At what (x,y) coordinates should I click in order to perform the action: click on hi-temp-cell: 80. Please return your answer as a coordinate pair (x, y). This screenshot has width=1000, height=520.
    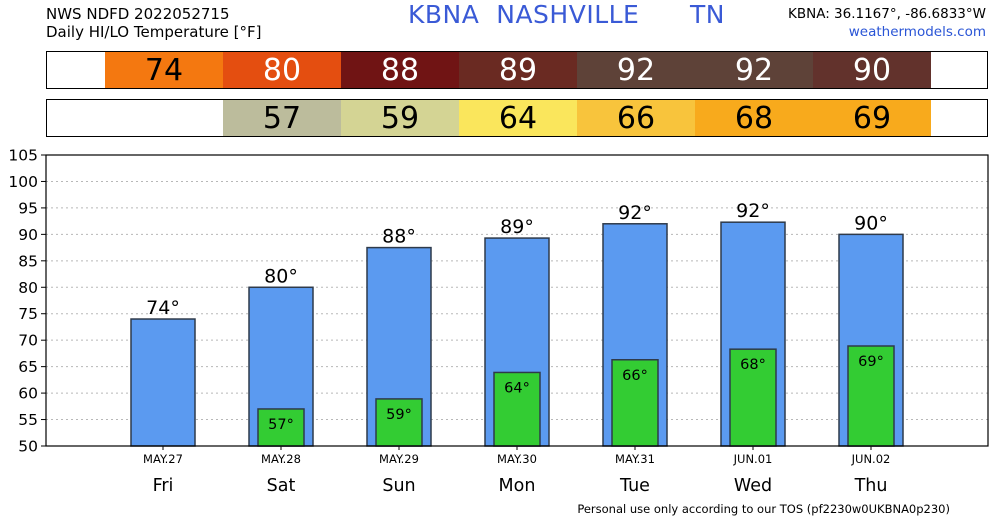
    Looking at the image, I should click on (282, 70).